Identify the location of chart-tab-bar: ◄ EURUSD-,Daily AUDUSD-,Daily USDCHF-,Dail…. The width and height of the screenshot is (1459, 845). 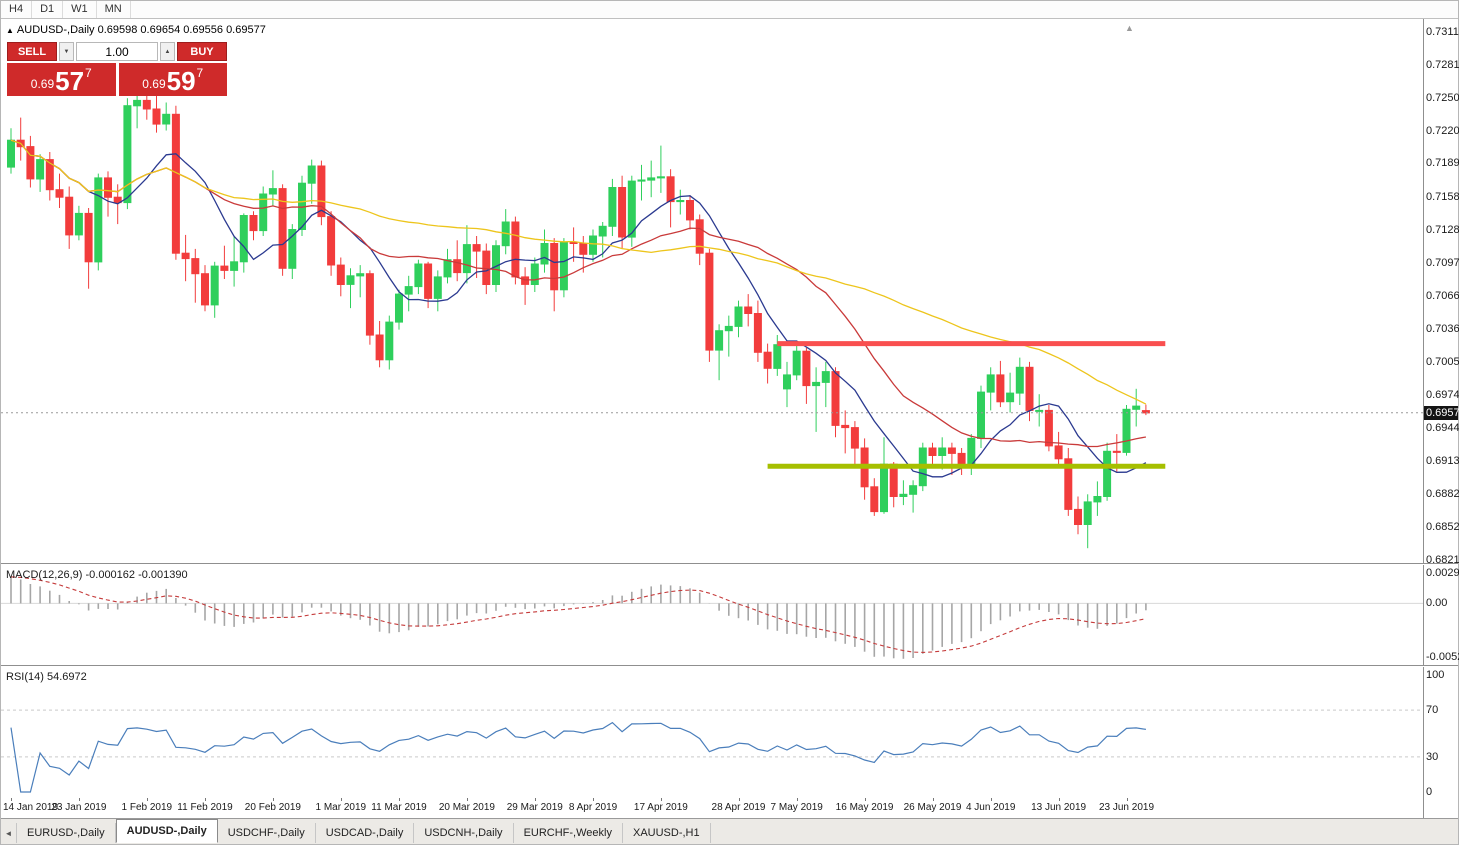
(729, 831).